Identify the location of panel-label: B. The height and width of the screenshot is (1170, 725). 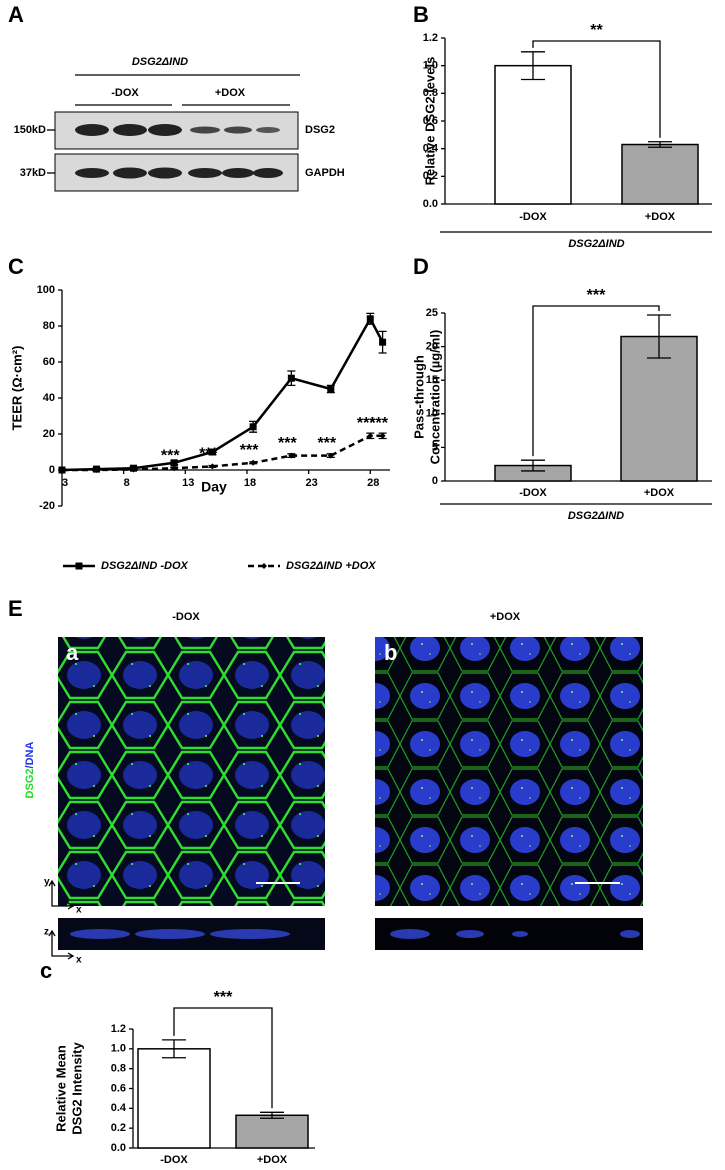
(421, 14).